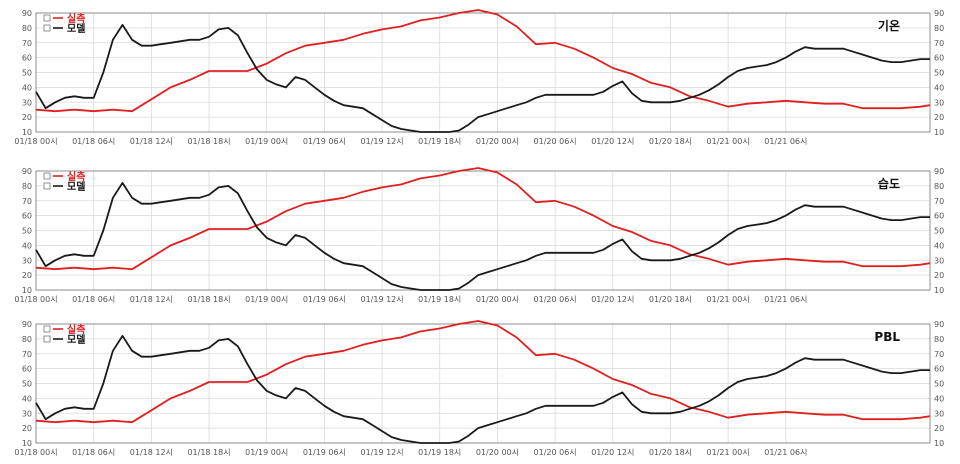 The image size is (960, 464). I want to click on chart-title: 기온, so click(889, 25).